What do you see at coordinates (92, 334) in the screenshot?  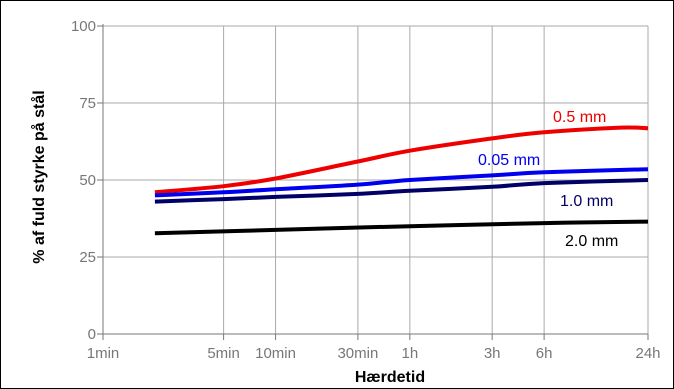 I see `y-tick-label: 0` at bounding box center [92, 334].